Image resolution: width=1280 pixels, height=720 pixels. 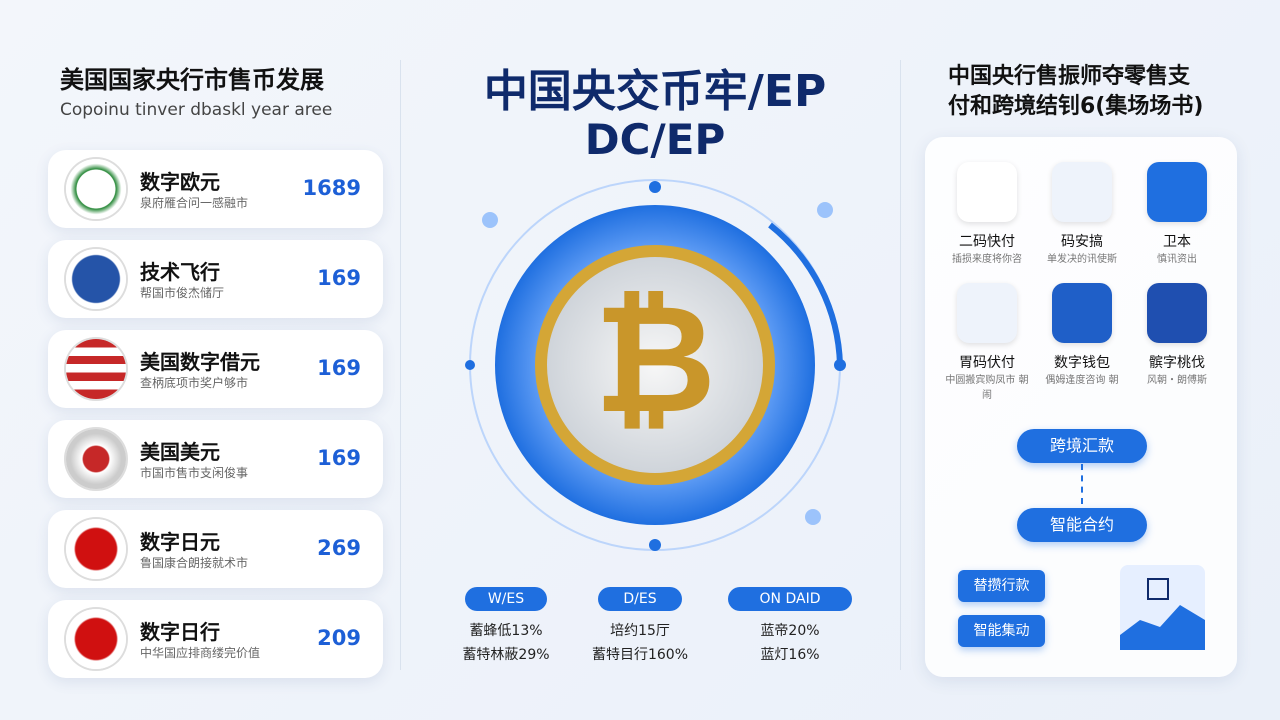 What do you see at coordinates (180, 632) in the screenshot?
I see `item-name: 数字日行` at bounding box center [180, 632].